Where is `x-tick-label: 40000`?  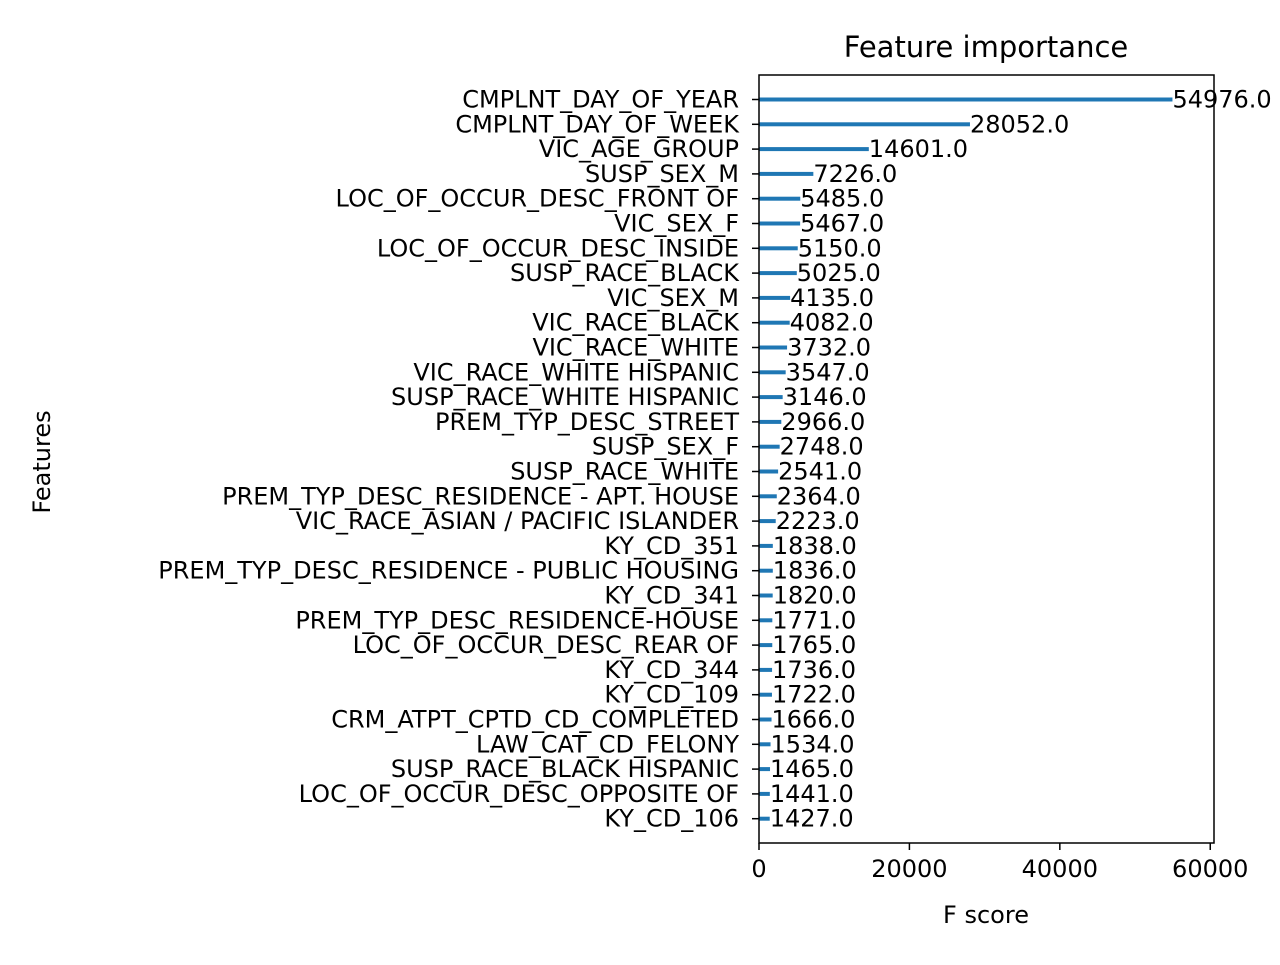 x-tick-label: 40000 is located at coordinates (1060, 869).